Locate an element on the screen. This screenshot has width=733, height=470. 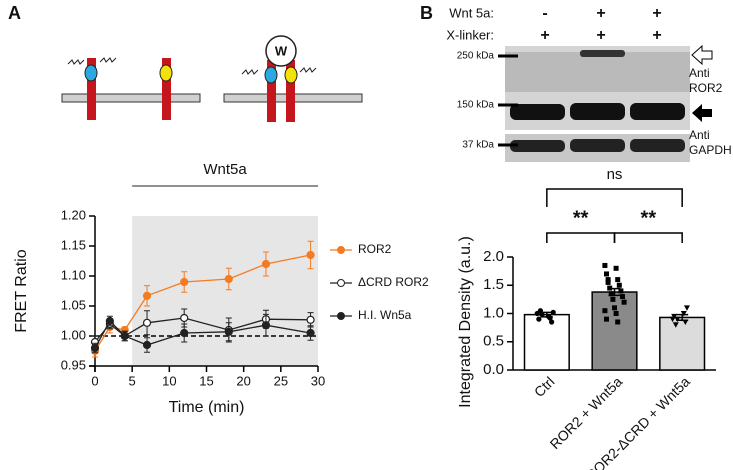
condition-label: Wnt 5a: is located at coordinates (471, 12).